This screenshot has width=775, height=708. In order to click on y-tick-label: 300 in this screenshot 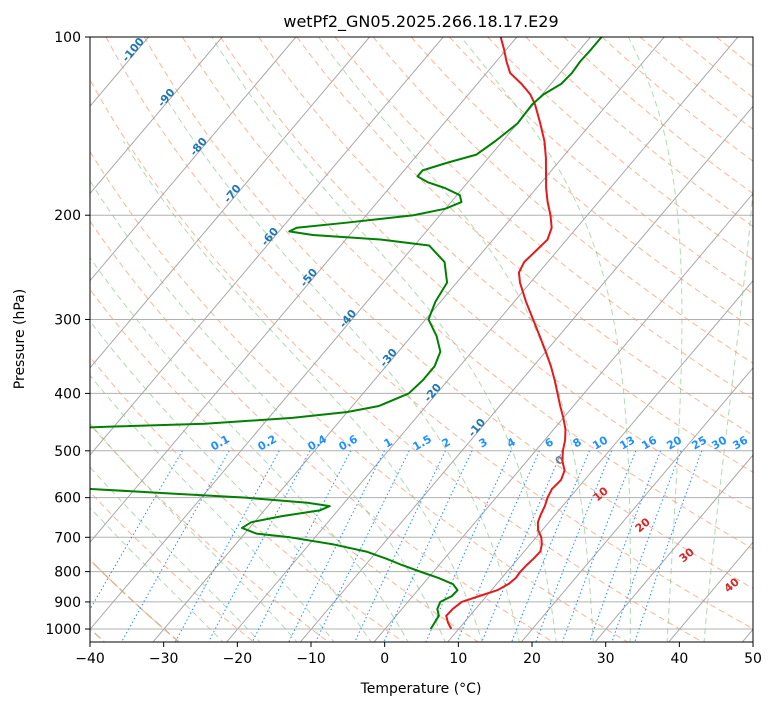, I will do `click(67, 320)`.